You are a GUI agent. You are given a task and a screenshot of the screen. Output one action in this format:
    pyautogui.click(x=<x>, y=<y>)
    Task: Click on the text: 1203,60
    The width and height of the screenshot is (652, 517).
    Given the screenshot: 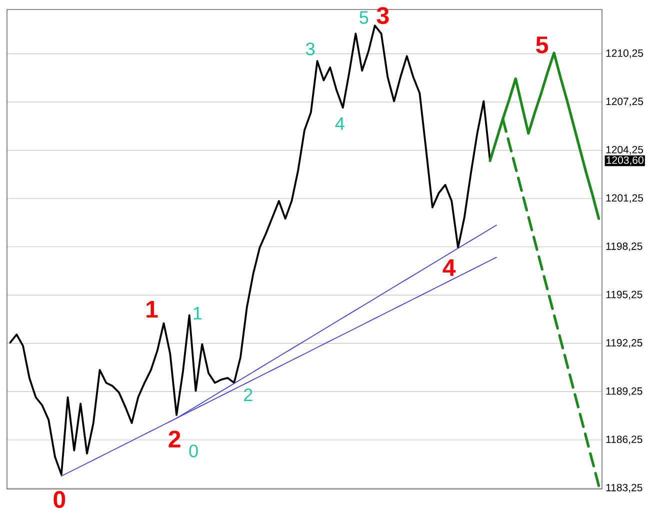 What is the action you would take?
    pyautogui.click(x=625, y=161)
    